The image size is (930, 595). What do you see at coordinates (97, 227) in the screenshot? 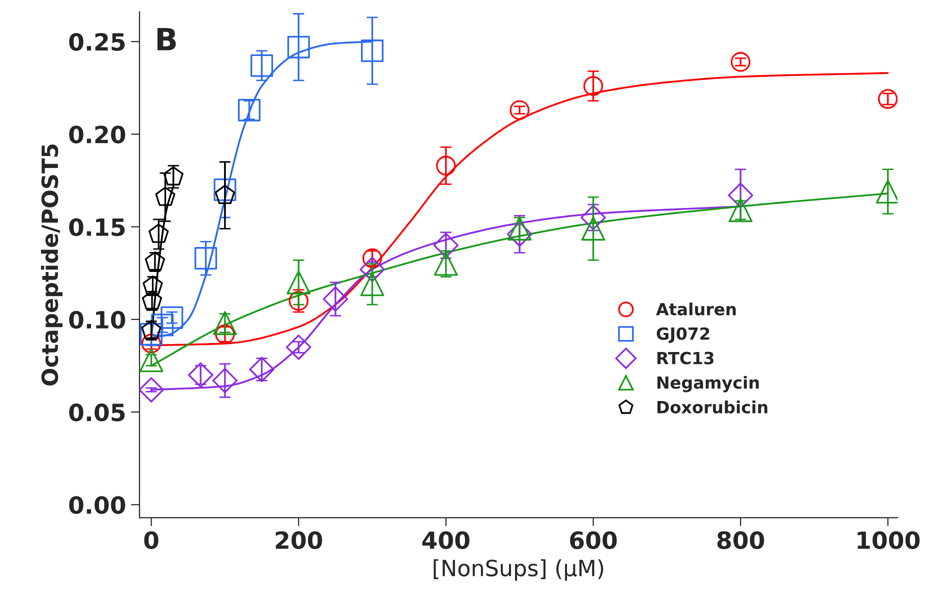
I see `y-tick-label: 0.15` at bounding box center [97, 227].